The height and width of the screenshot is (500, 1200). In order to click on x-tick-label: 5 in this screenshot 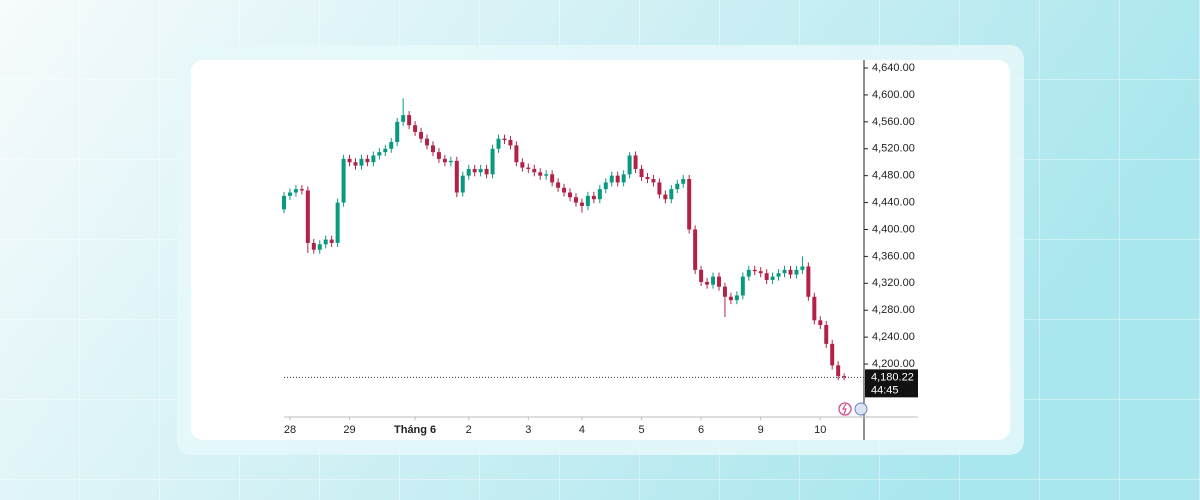, I will do `click(641, 430)`.